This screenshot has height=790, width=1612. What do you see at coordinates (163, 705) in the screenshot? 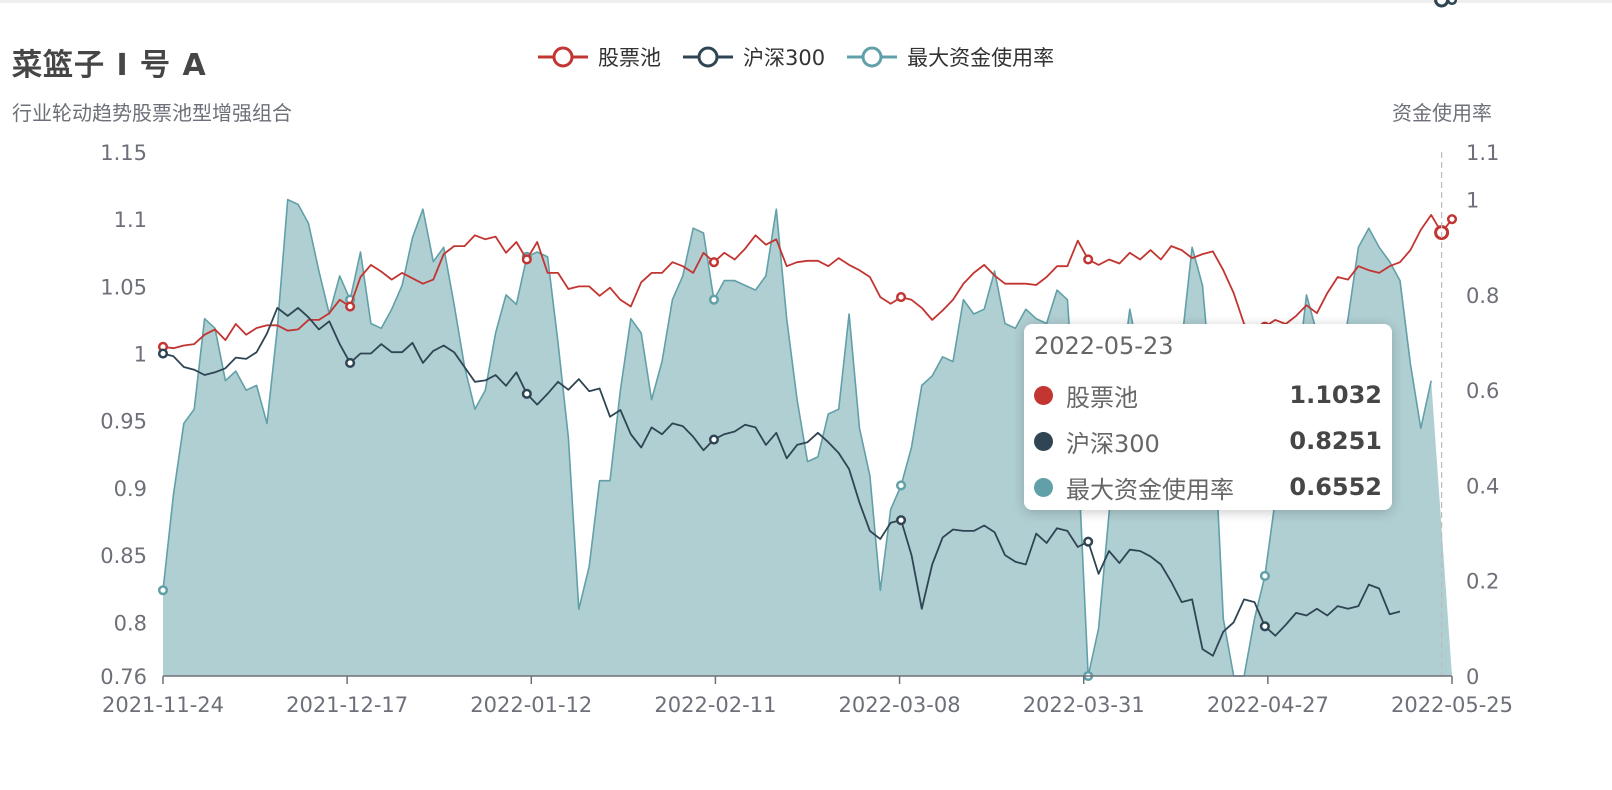
I see `x-tick-label: 2021-11-24` at bounding box center [163, 705].